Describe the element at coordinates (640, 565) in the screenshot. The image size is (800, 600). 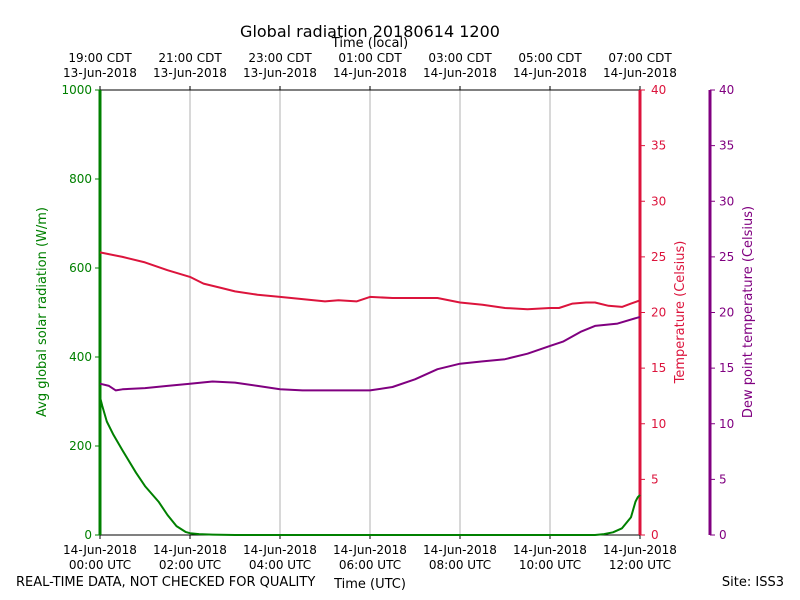
I see `x-tick-label: 12:00 UTC` at that location.